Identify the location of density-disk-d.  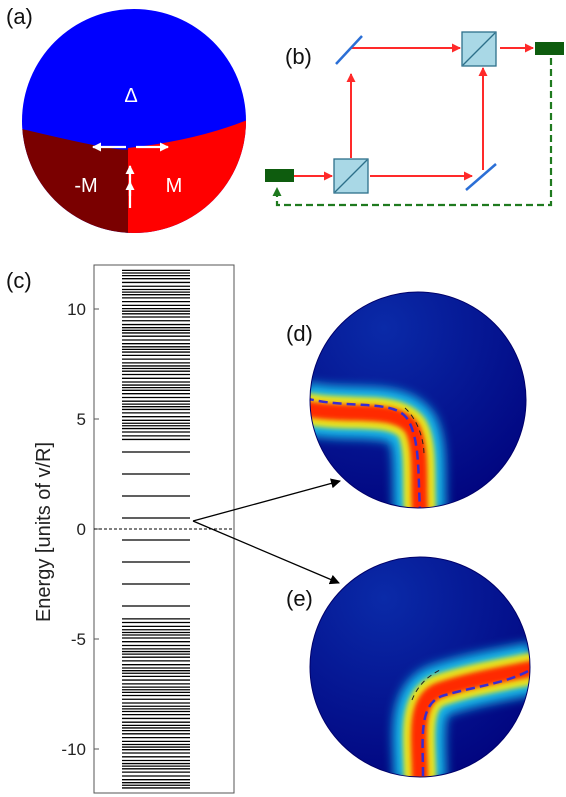
(420, 400).